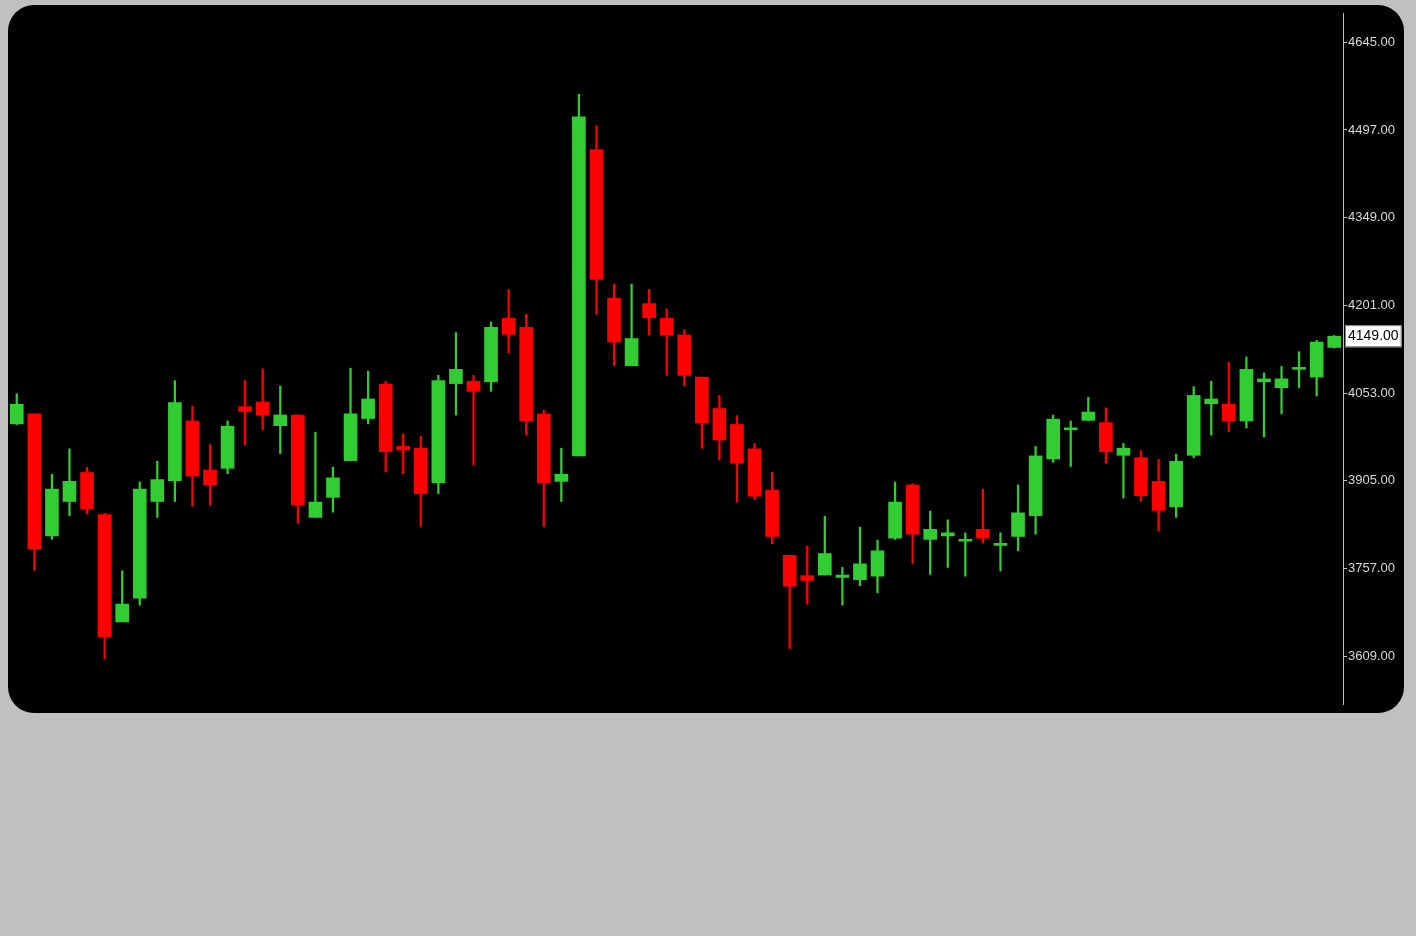 This screenshot has width=1416, height=936. Describe the element at coordinates (1371, 129) in the screenshot. I see `y-tick-label: 4497.00` at that location.